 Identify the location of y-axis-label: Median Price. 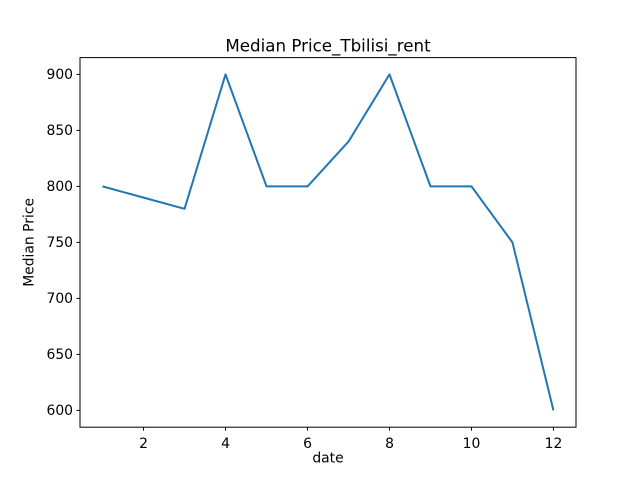
(30, 242).